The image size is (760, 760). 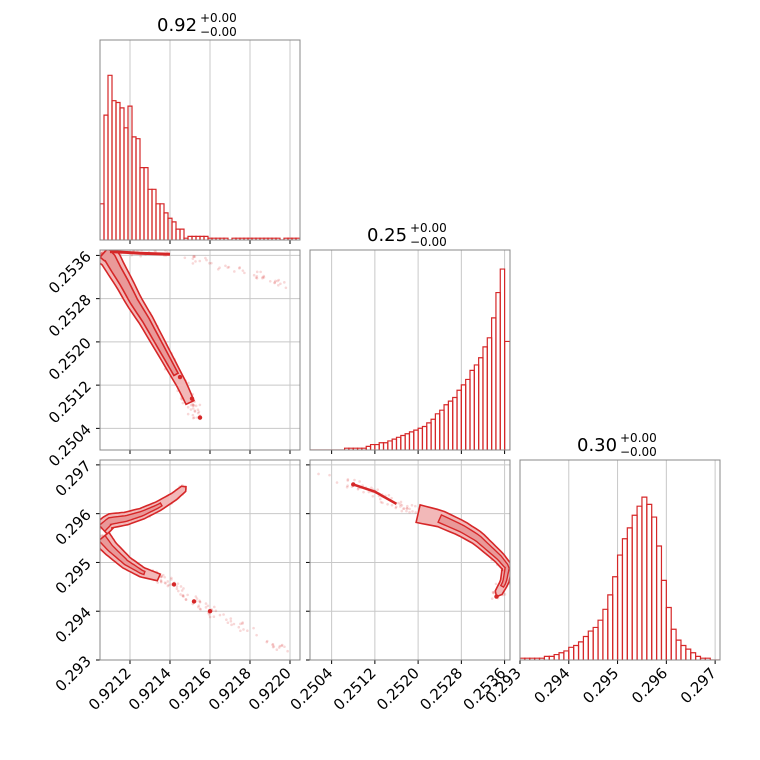 I want to click on title-sub-1: −0.00, so click(x=428, y=242).